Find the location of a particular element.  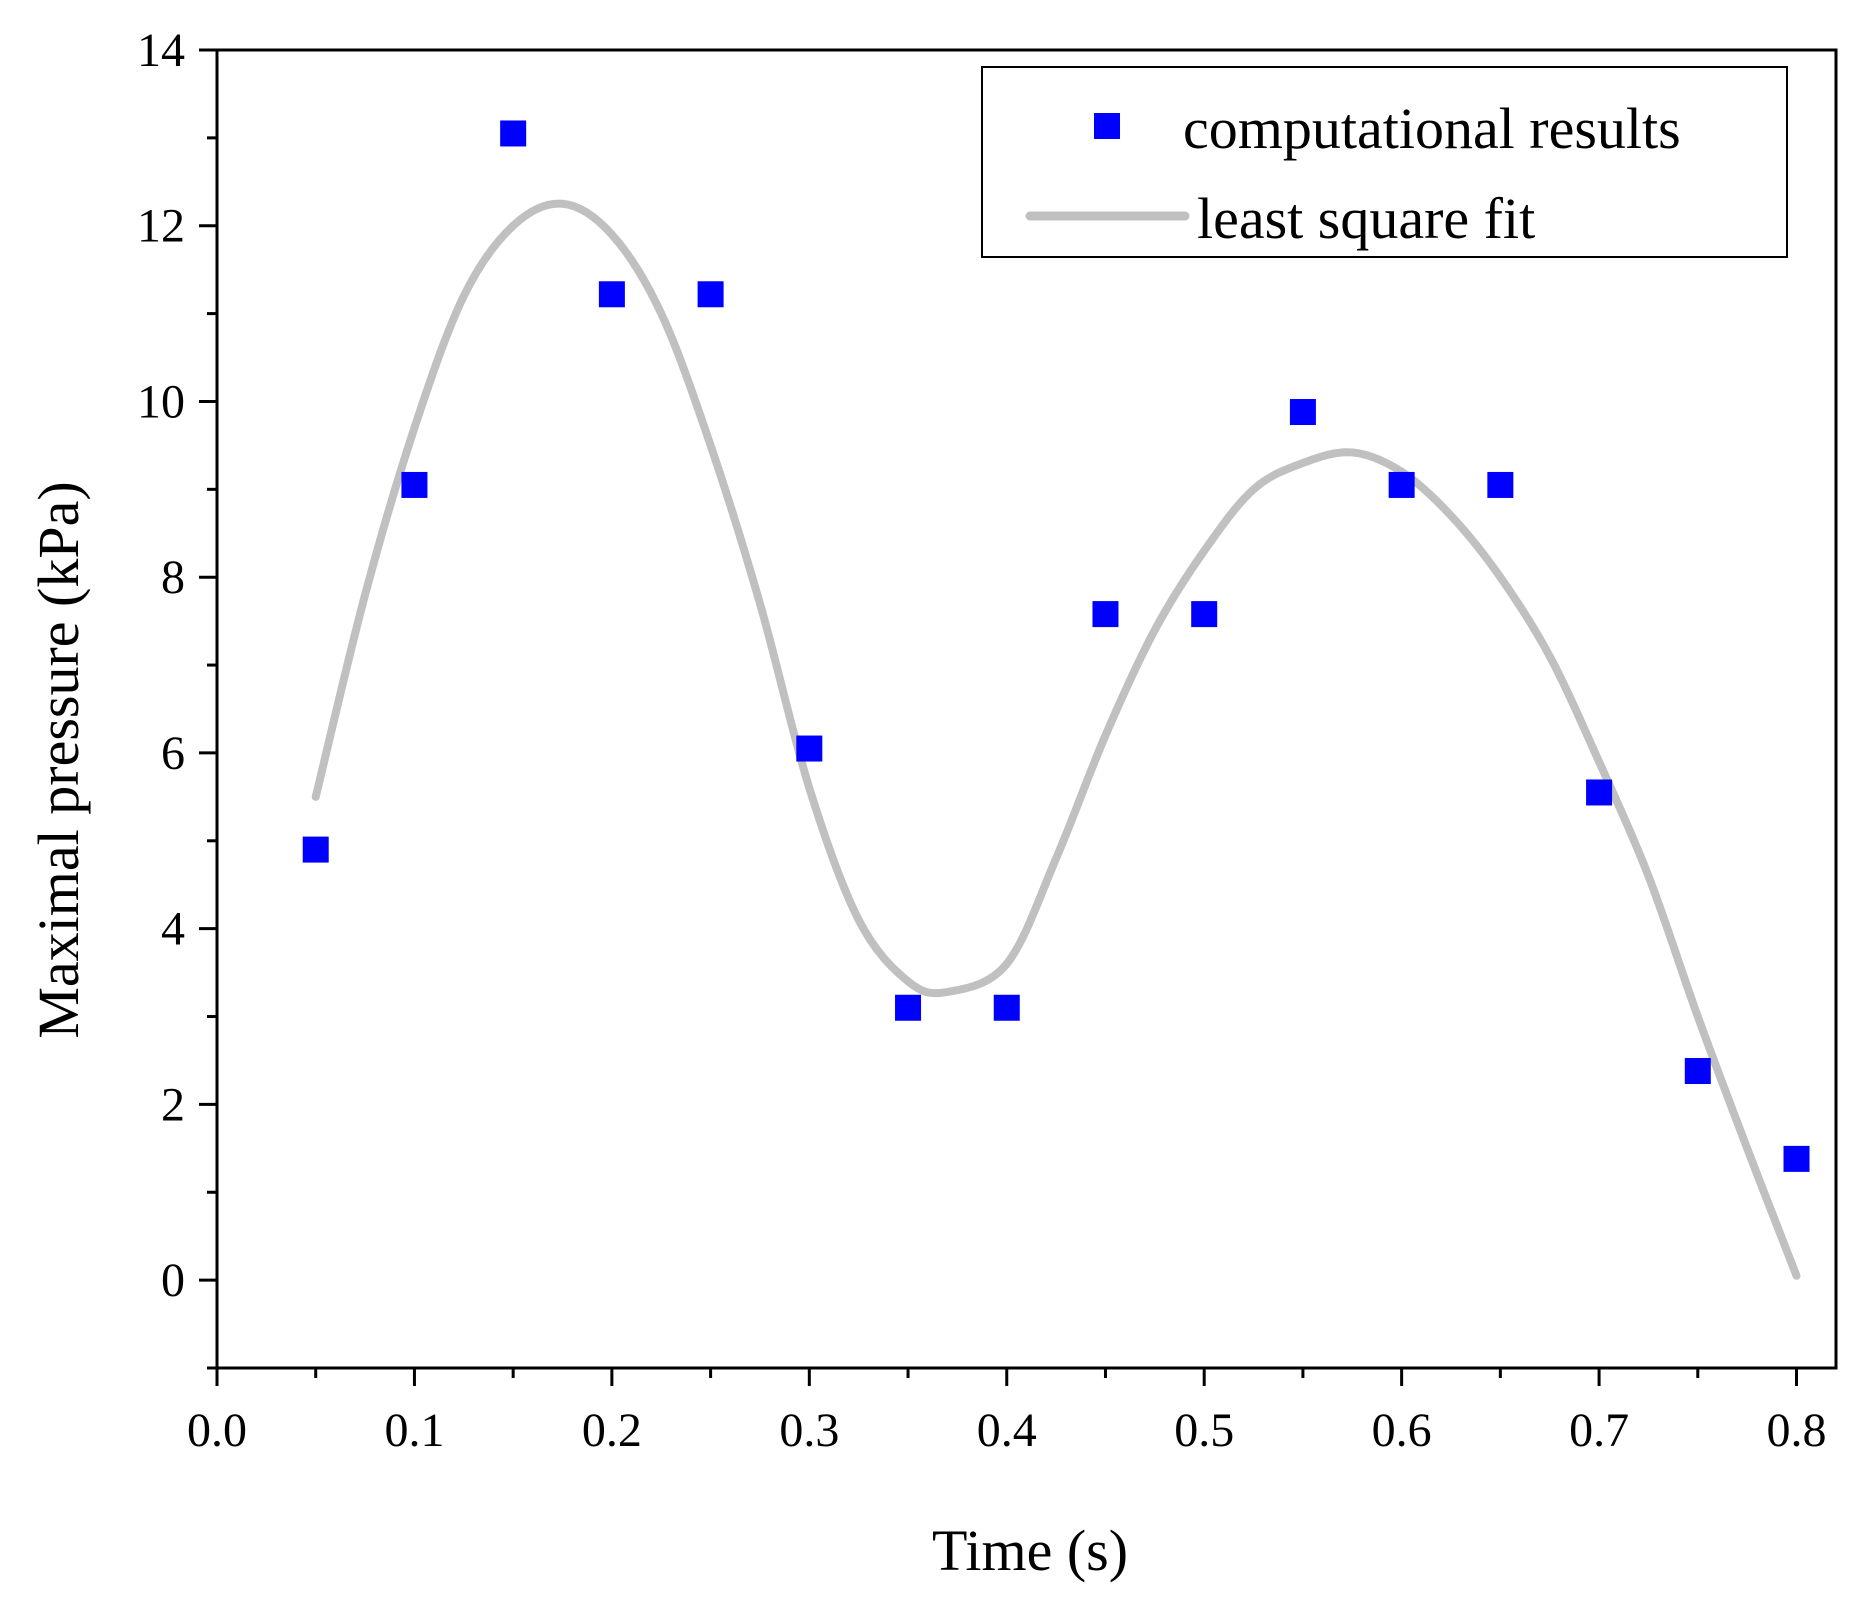

x-tick-label: 0.4 is located at coordinates (1007, 1430).